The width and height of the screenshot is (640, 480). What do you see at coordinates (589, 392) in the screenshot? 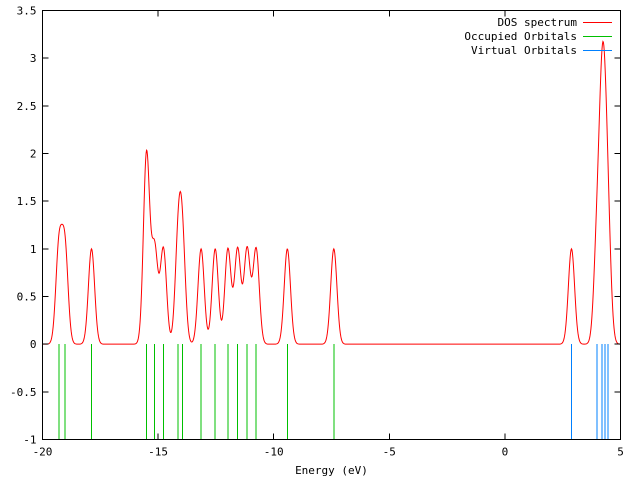
I see `virtual-orbital-lines` at bounding box center [589, 392].